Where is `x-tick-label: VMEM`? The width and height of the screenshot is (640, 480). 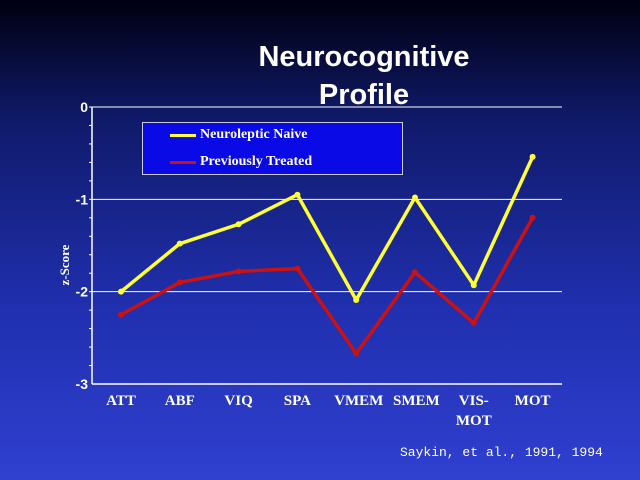
x-tick-label: VMEM is located at coordinates (359, 401).